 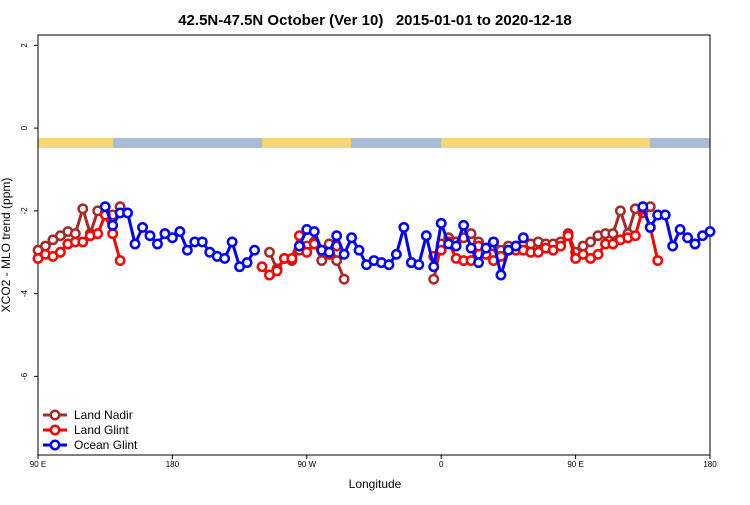 I want to click on y-tick-label: -6, so click(x=24, y=376).